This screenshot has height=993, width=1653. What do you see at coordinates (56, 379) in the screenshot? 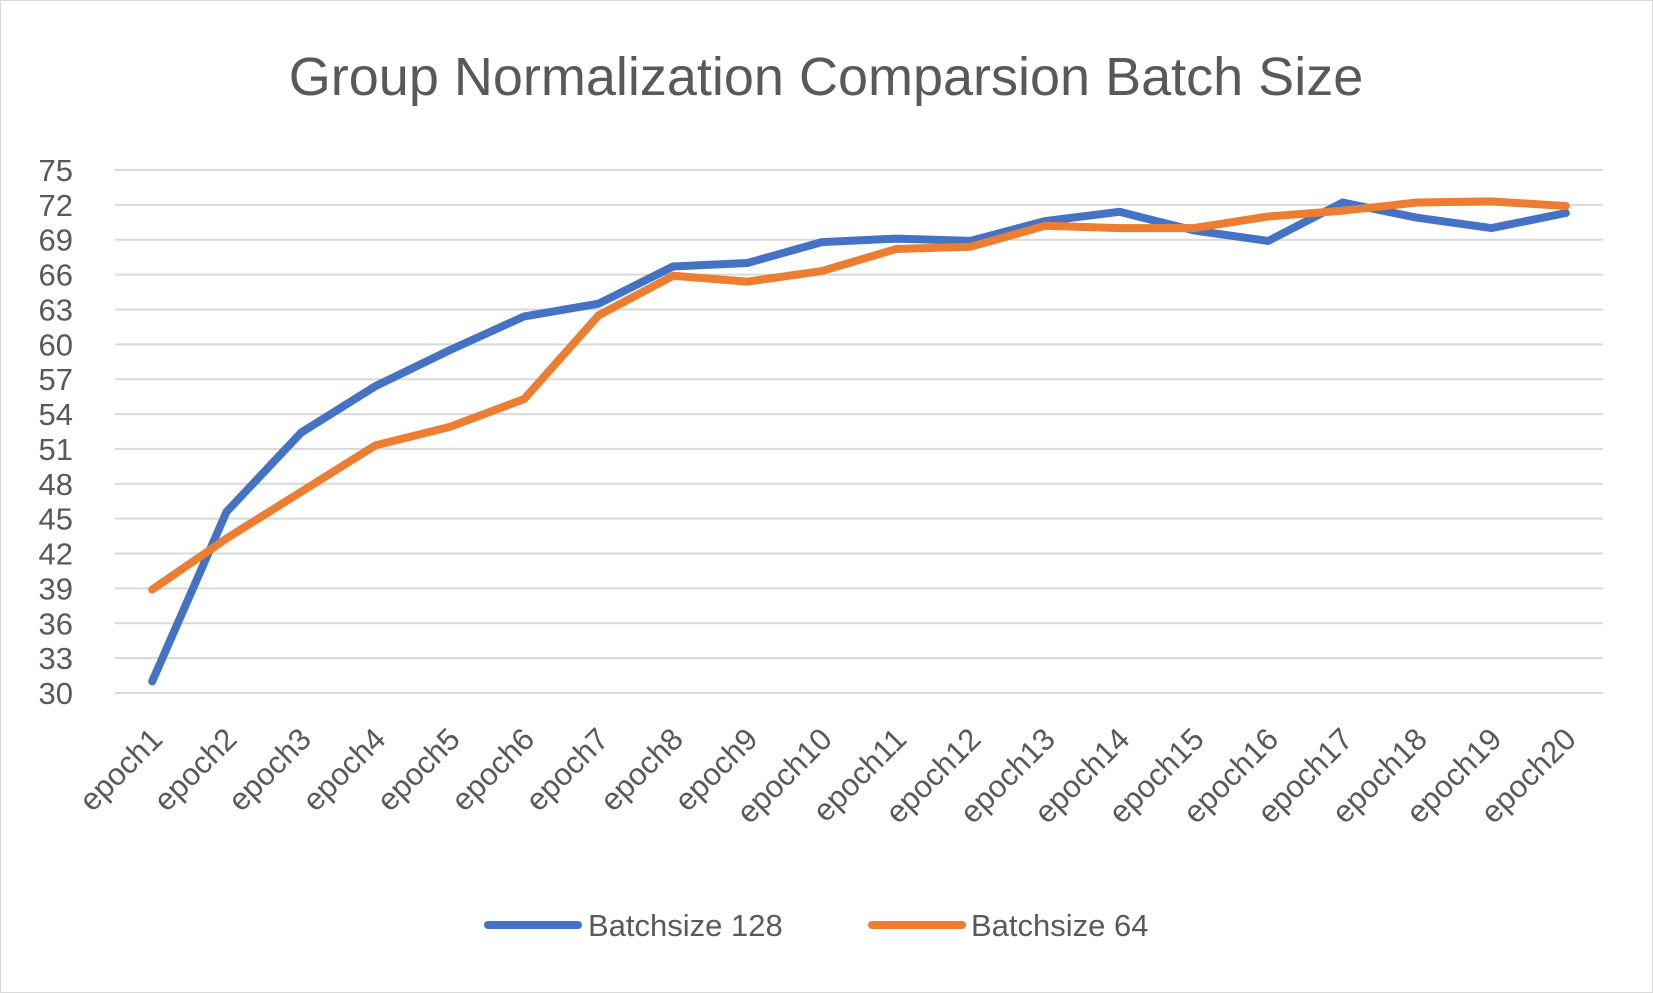
I see `y-tick-label: 57` at bounding box center [56, 379].